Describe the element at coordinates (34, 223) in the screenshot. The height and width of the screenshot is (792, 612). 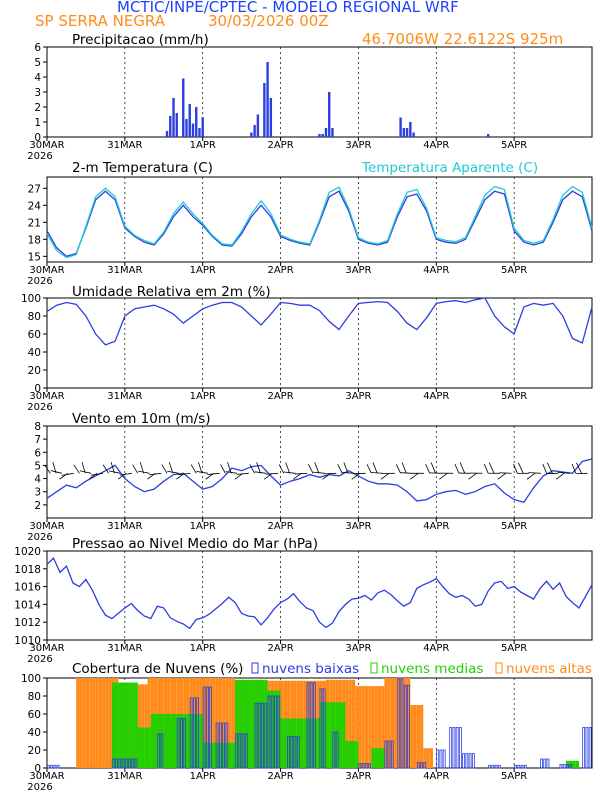
I see `y-tick-label: 21` at that location.